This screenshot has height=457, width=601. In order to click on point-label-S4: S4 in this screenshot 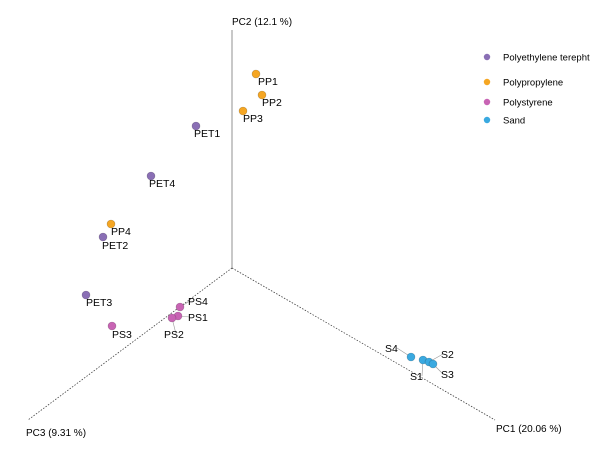, I will do `click(391, 349)`.